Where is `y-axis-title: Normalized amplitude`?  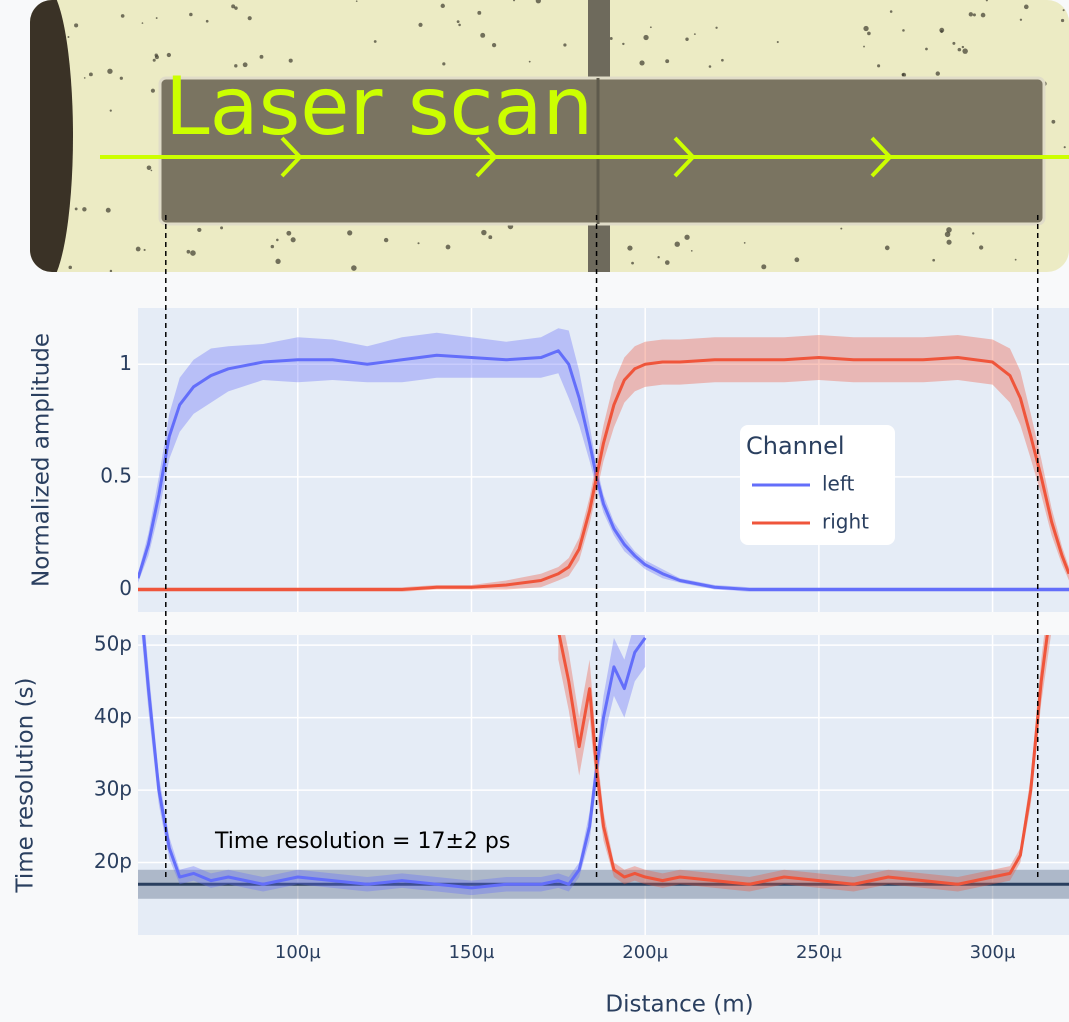 y-axis-title: Normalized amplitude is located at coordinates (42, 460).